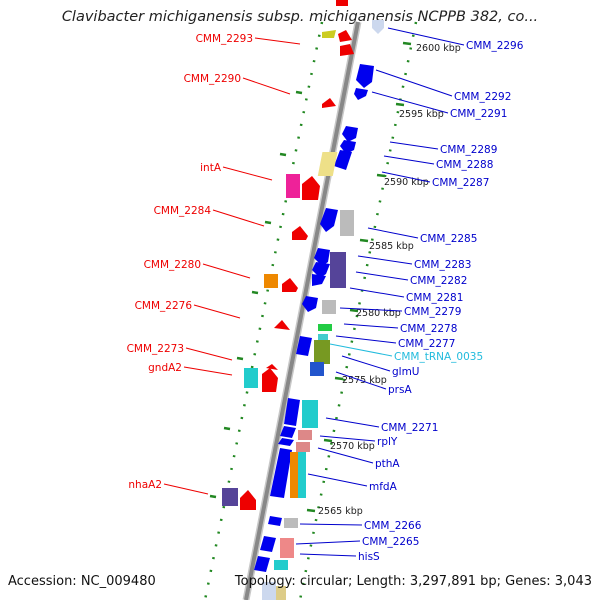 The height and width of the screenshot is (600, 600). Describe the element at coordinates (294, 475) in the screenshot. I see `gene-mfda-b` at that location.